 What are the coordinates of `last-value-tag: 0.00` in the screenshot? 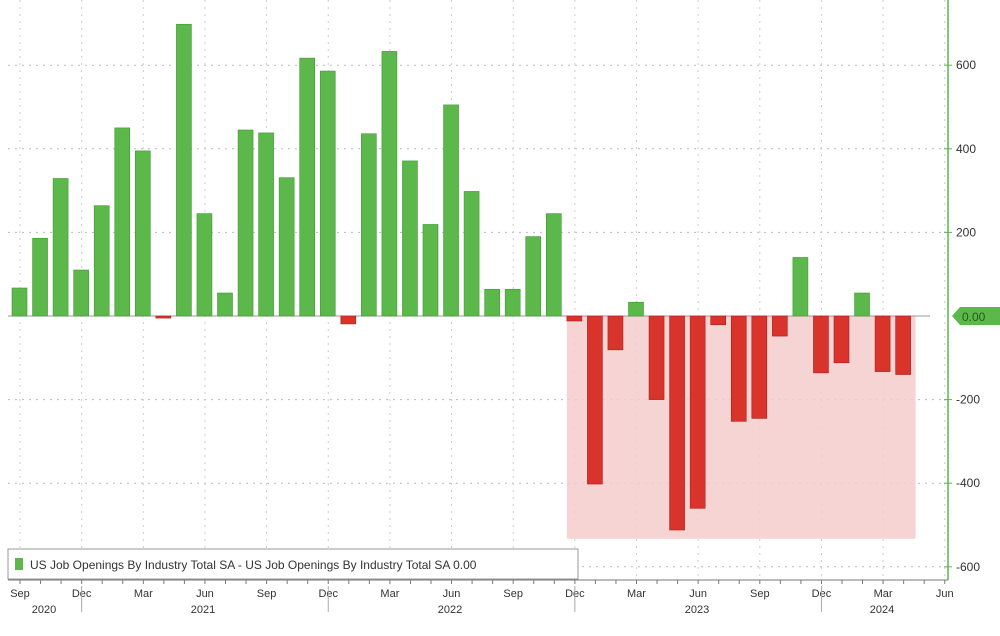 It's located at (976, 316).